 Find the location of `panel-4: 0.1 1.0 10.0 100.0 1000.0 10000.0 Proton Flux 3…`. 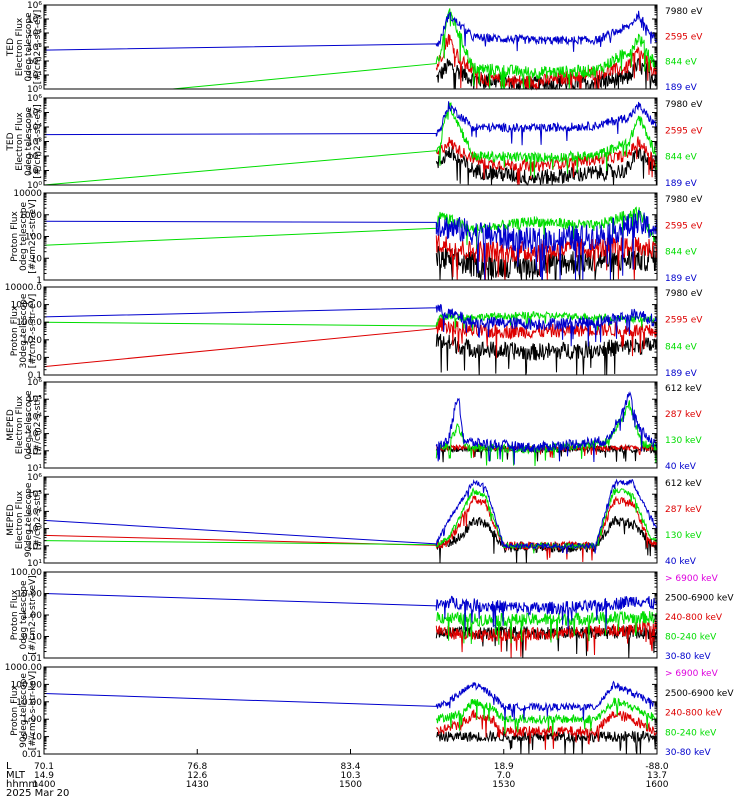

panel-4: 0.1 1.0 10.0 100.0 1000.0 10000.0 Proton Flux 3… is located at coordinates (354, 332).